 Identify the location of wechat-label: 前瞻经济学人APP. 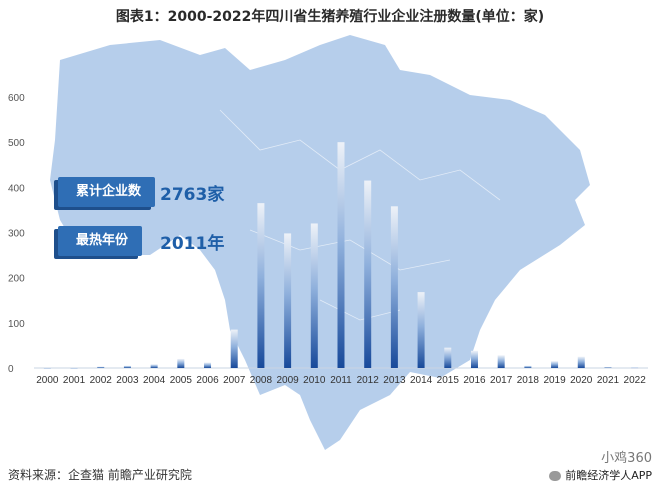
(608, 475).